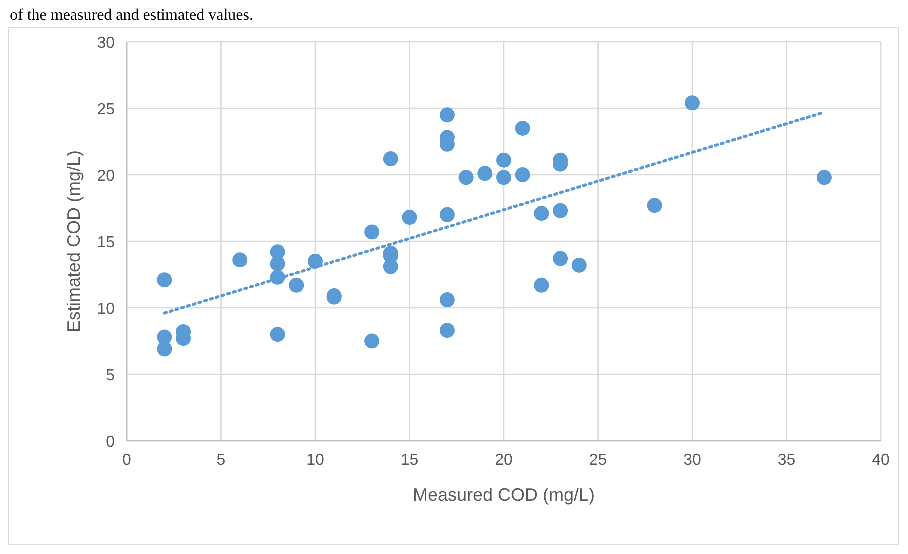  I want to click on x-tick-label: 10, so click(315, 460).